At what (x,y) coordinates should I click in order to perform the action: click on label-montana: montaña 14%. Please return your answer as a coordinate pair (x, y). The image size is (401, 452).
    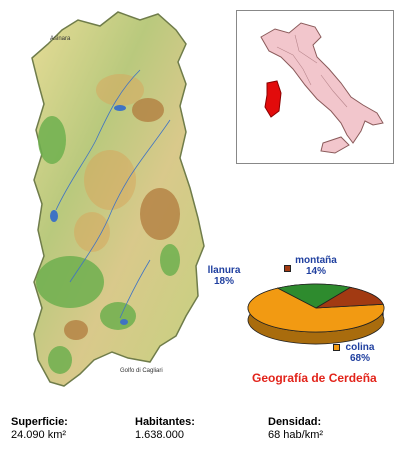
    Looking at the image, I should click on (316, 266).